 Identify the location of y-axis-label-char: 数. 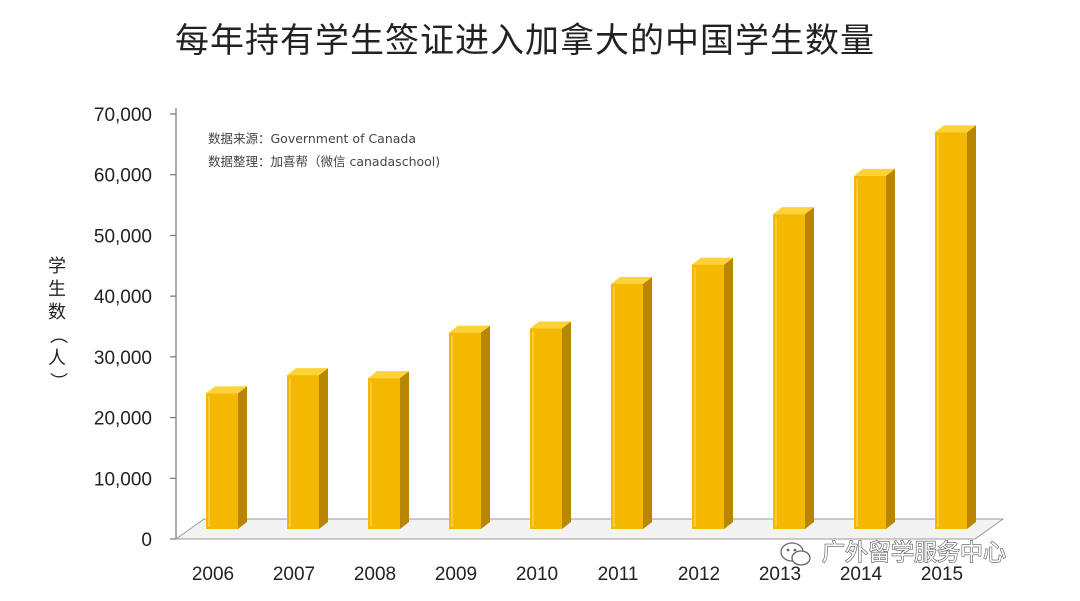
(57, 312).